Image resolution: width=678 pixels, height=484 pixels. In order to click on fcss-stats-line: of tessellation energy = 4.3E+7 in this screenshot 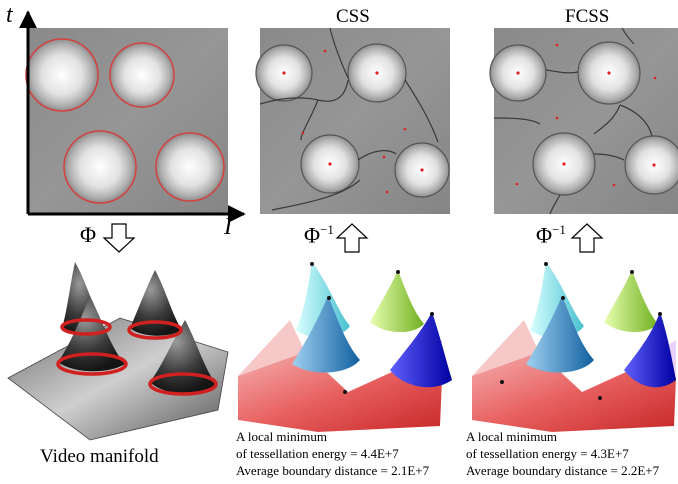, I will do `click(547, 453)`.